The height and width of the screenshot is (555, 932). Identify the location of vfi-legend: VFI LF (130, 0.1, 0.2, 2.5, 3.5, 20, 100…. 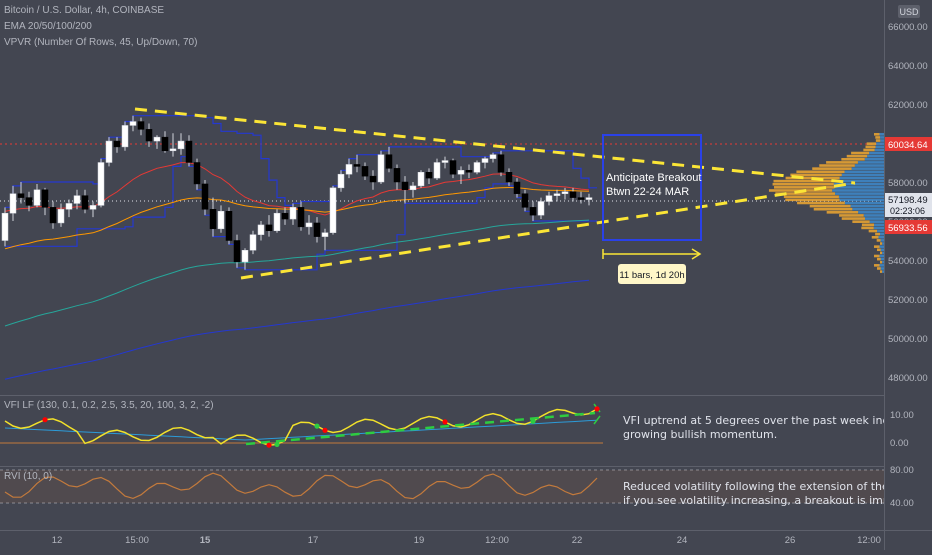
(109, 405).